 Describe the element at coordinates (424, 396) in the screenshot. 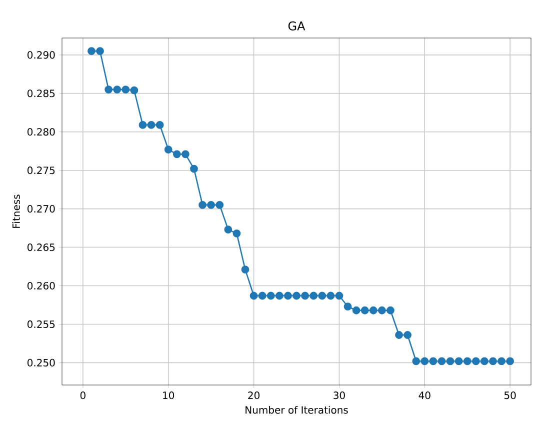

I see `x-tick-label: 40` at that location.